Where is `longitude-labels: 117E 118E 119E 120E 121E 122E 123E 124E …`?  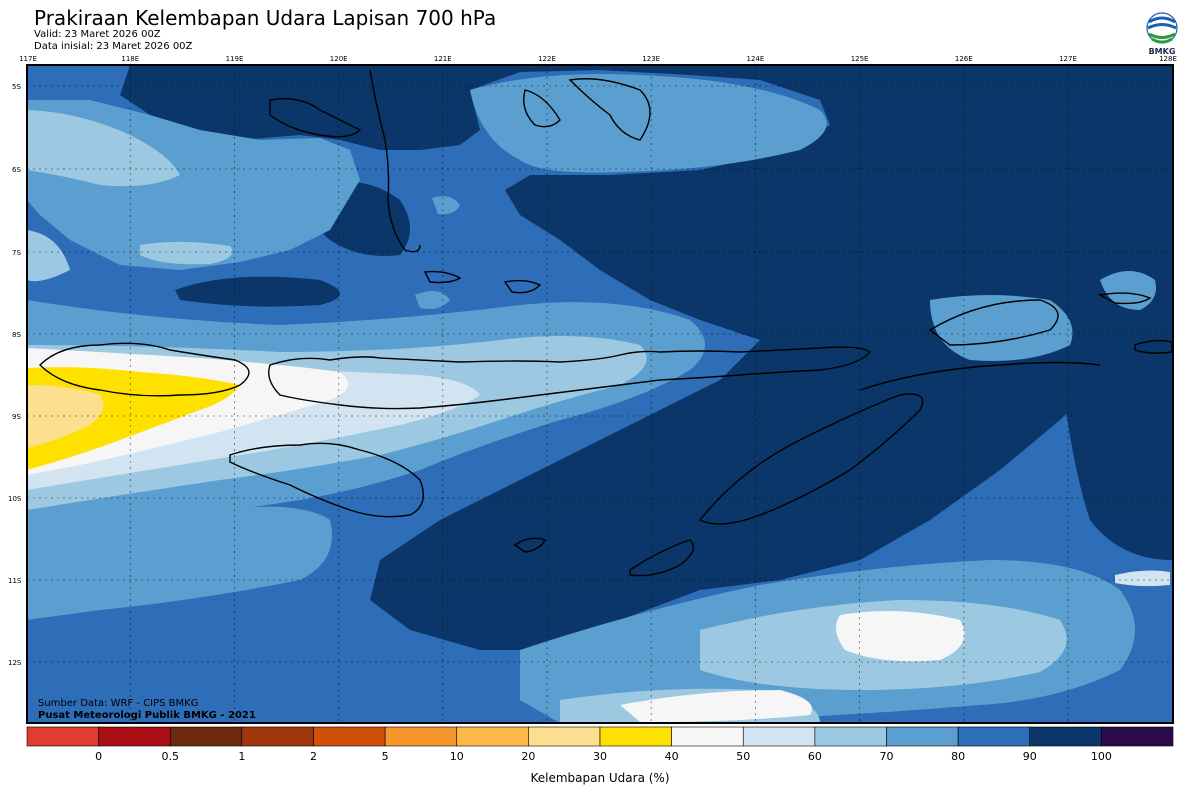 longitude-labels: 117E 118E 119E 120E 121E 122E 123E 124E … is located at coordinates (598, 59).